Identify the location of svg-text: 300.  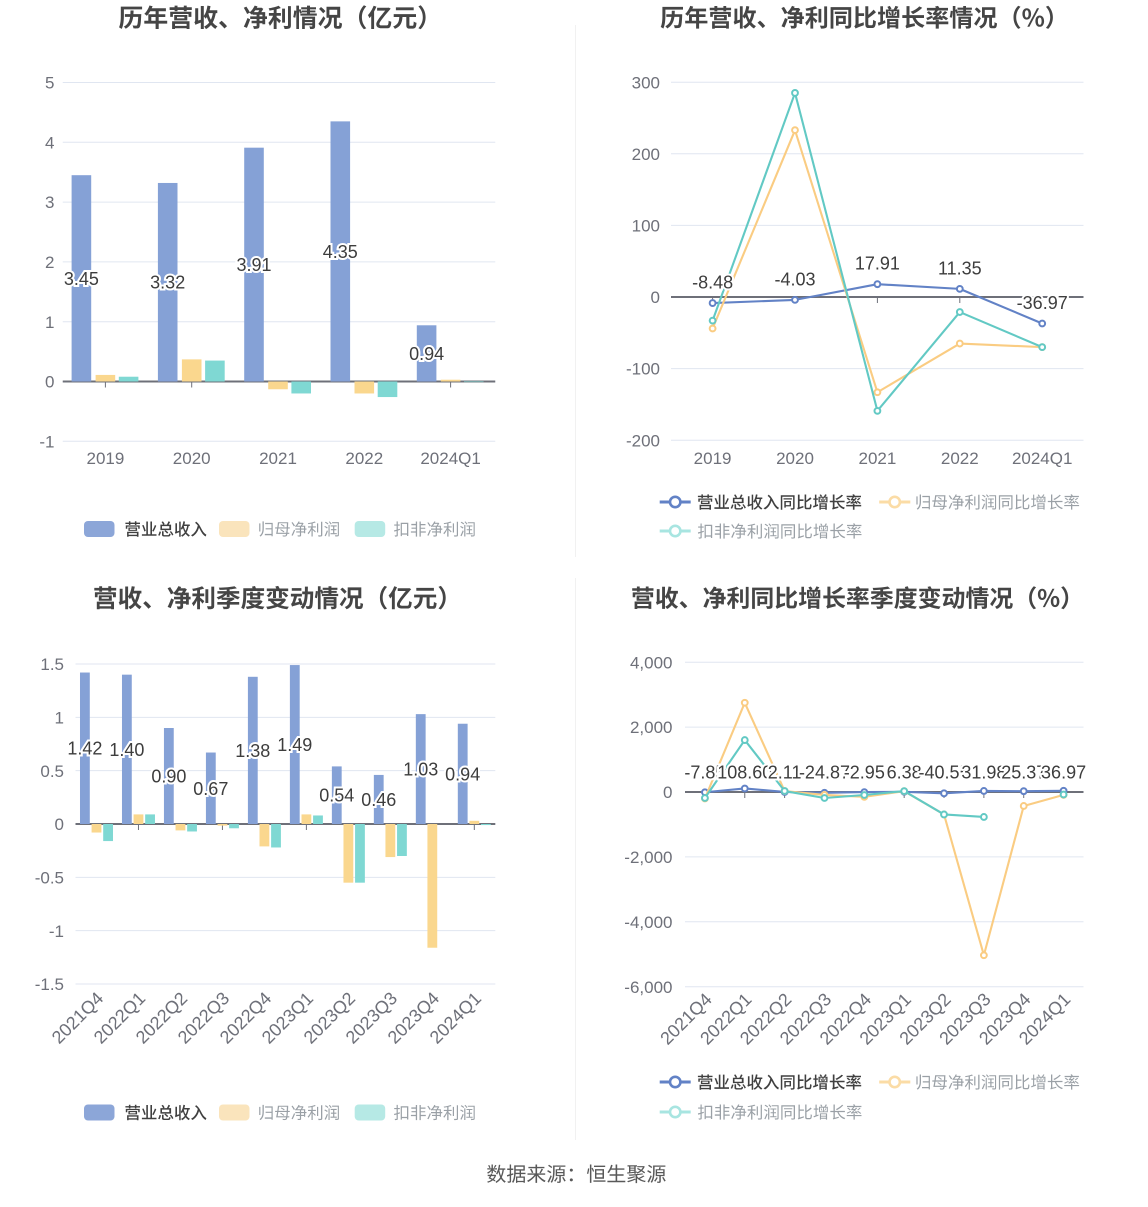
(646, 82).